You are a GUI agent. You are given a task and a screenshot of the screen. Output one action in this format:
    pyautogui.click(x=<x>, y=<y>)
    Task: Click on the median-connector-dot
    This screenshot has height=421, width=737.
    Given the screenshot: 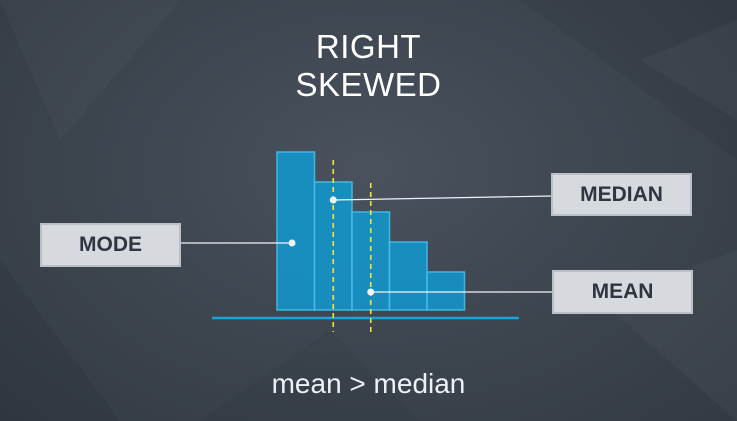 What is the action you would take?
    pyautogui.click(x=333, y=200)
    